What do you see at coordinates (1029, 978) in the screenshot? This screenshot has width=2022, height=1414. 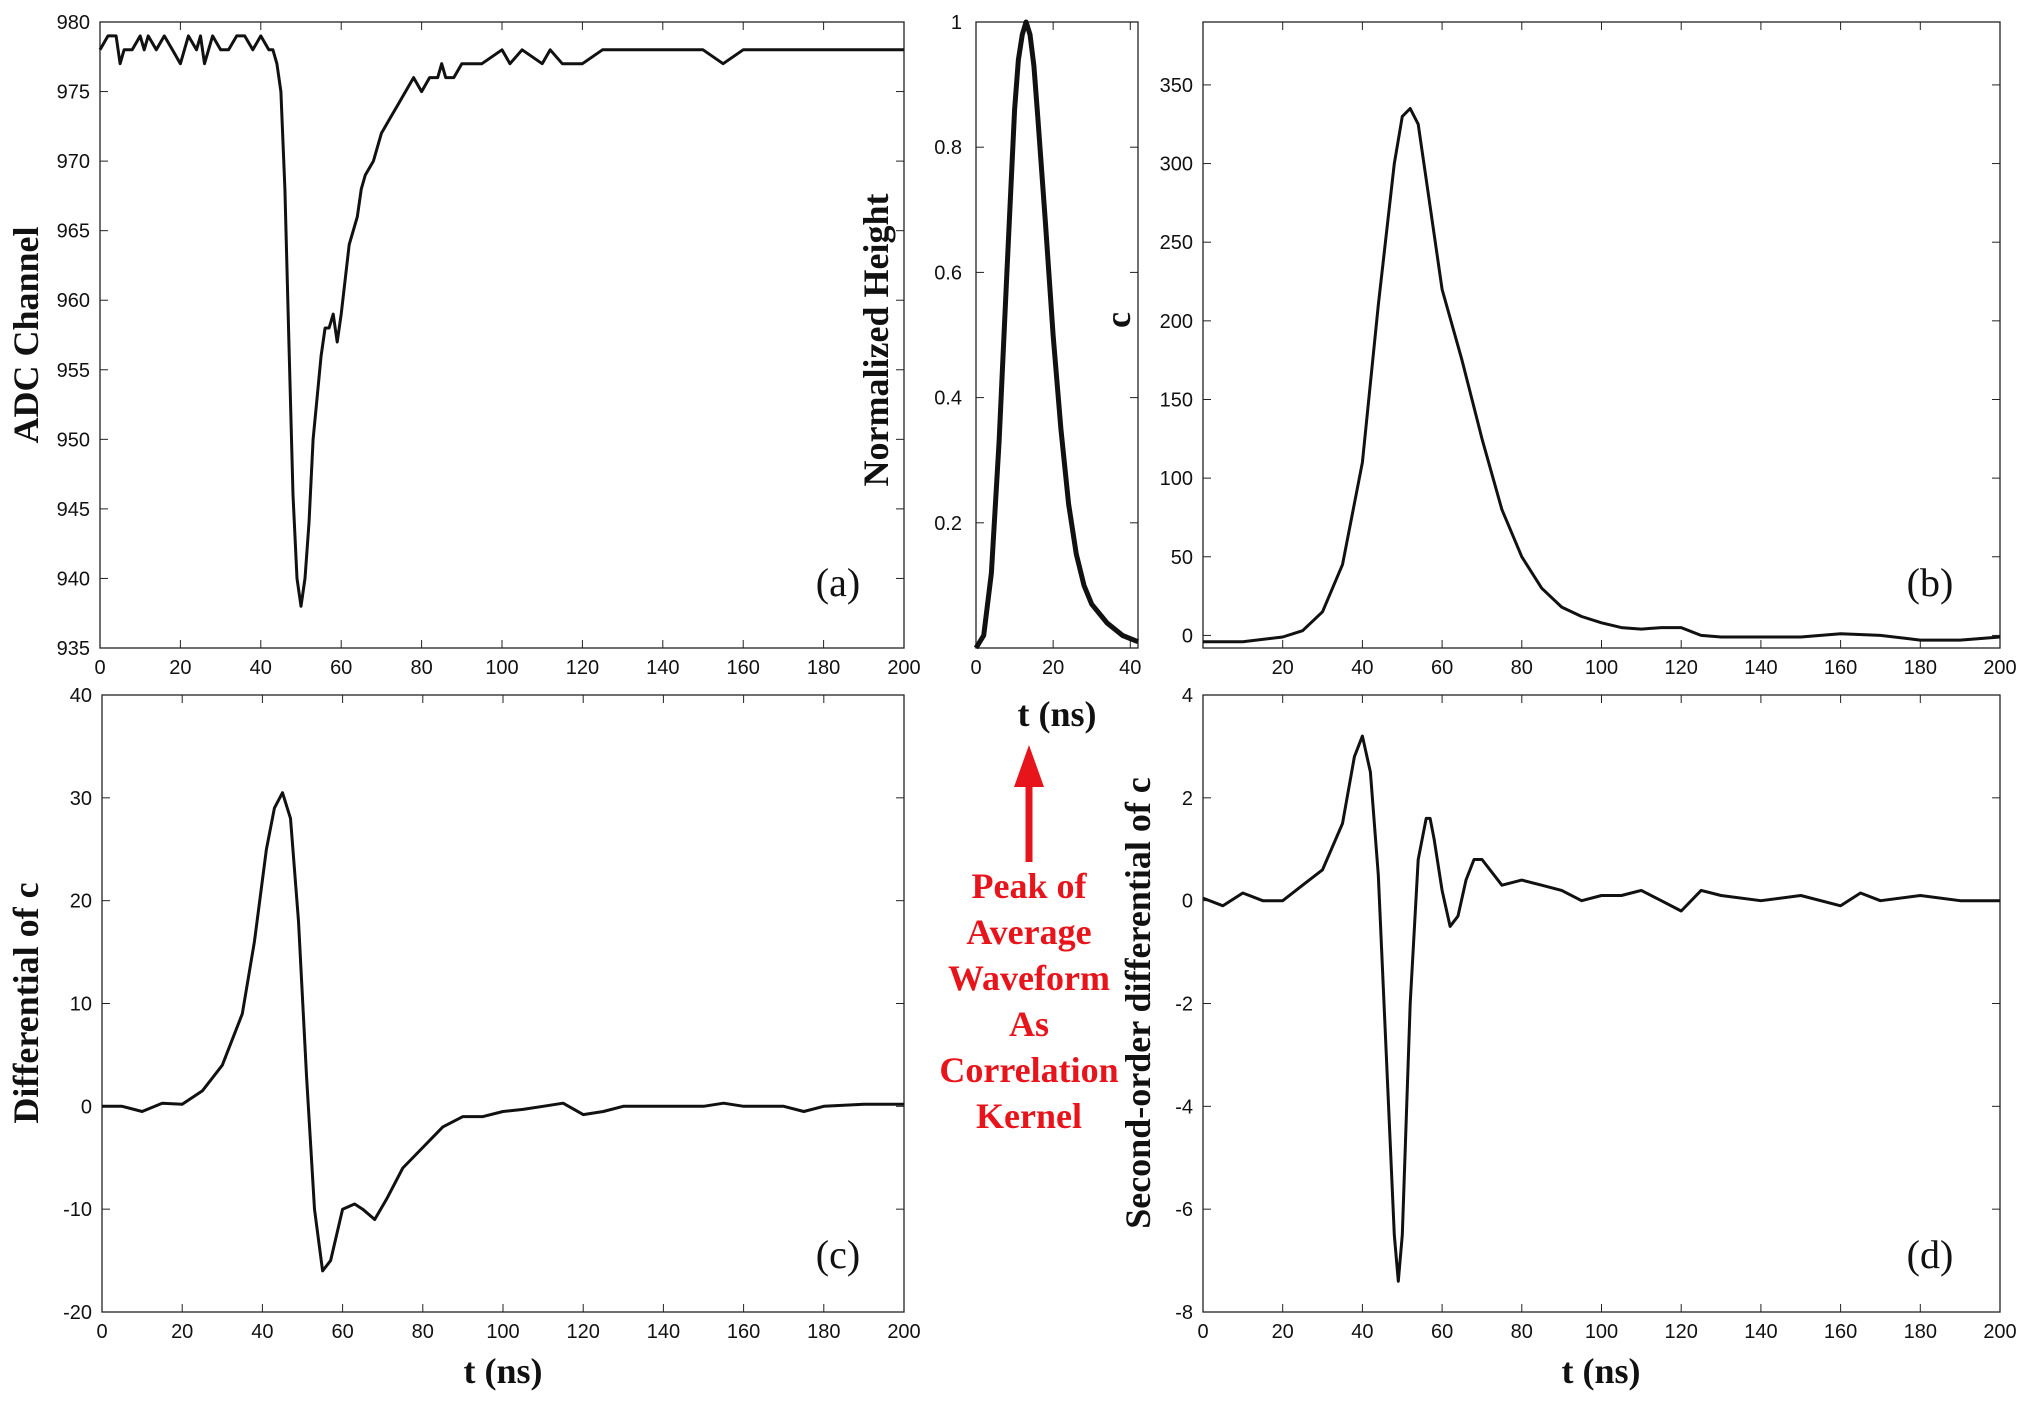 I see `annotation-line-3: Waveform` at bounding box center [1029, 978].